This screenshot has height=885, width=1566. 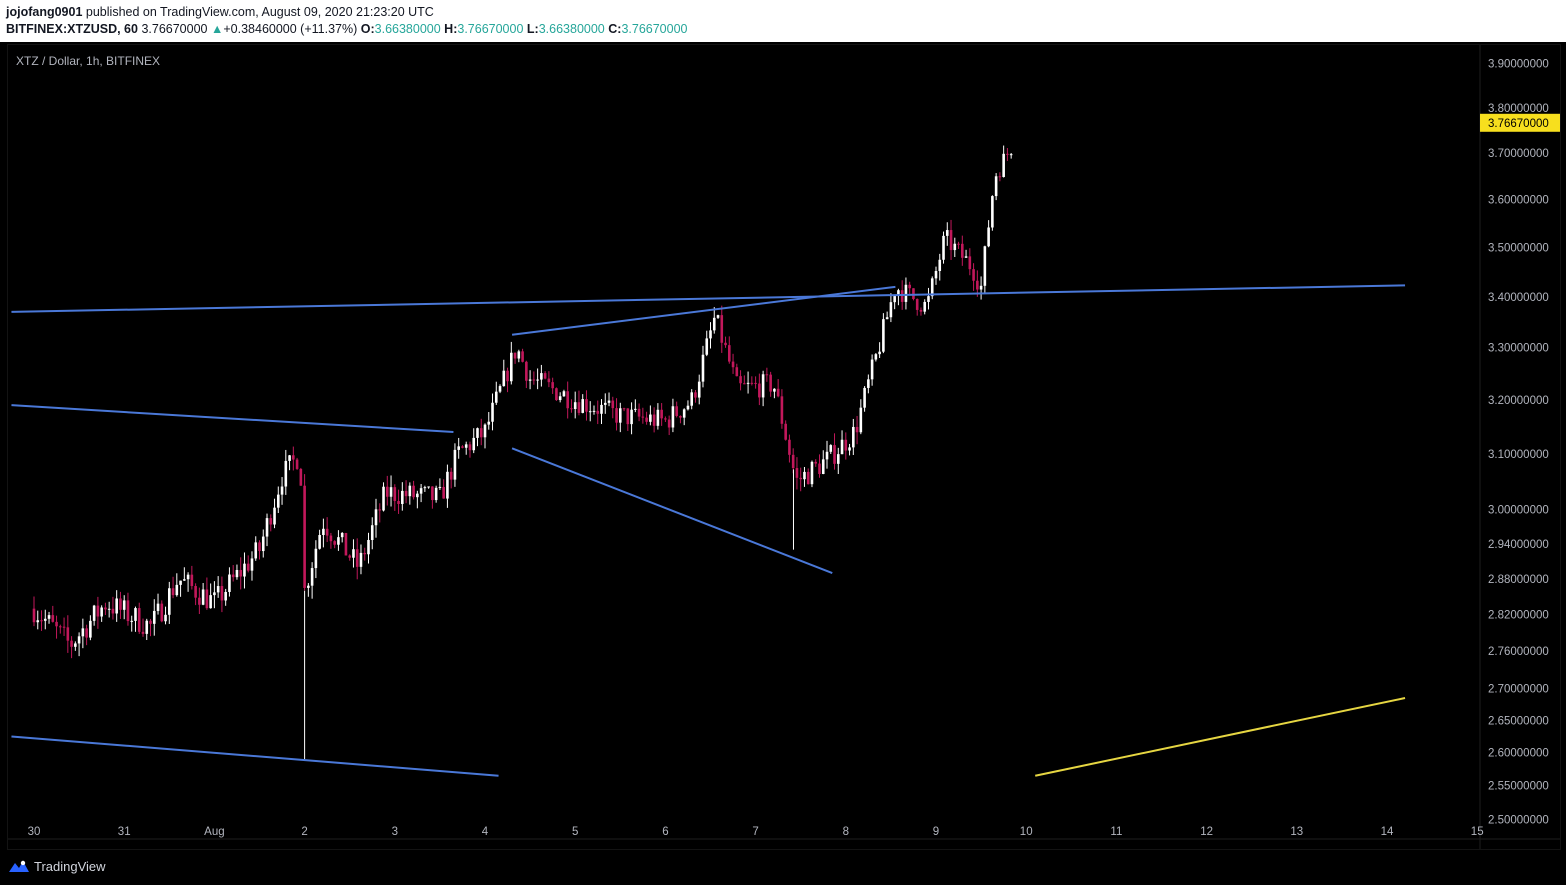 I want to click on last-price: 3.76670000, so click(x=174, y=29).